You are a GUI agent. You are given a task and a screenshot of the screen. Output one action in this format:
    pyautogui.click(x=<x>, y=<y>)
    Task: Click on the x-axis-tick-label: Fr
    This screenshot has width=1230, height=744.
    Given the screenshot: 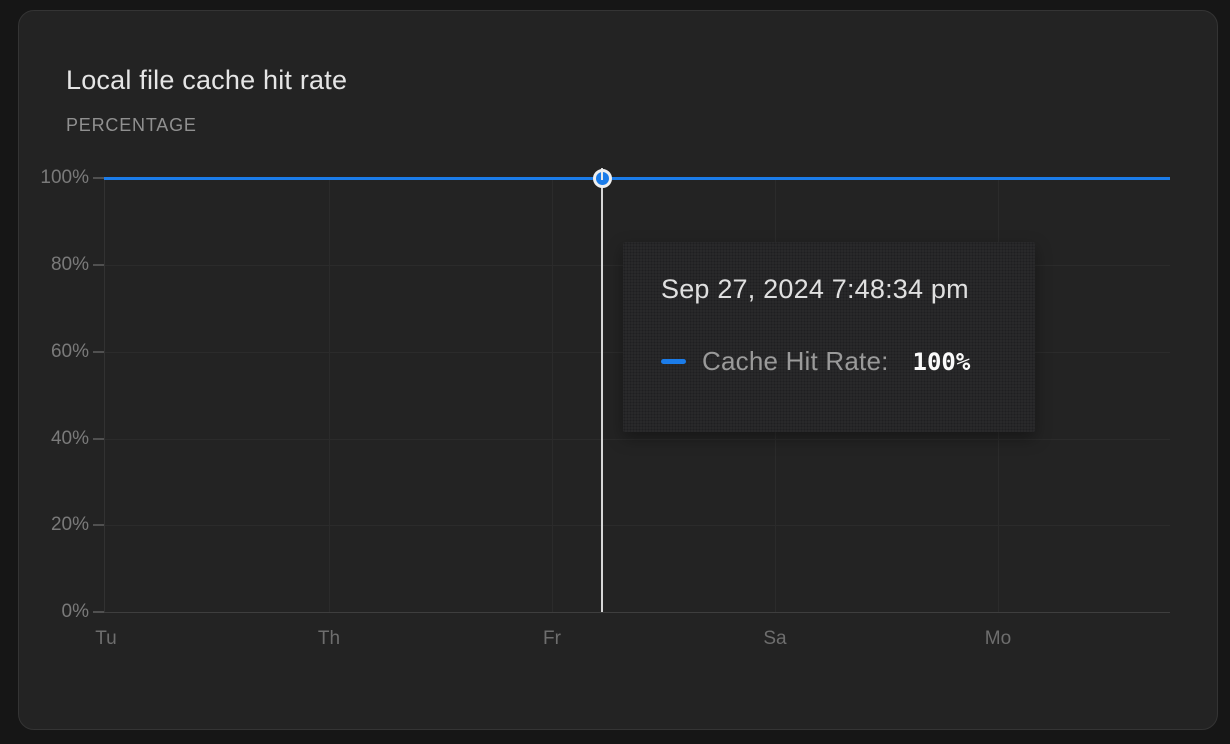 What is the action you would take?
    pyautogui.click(x=552, y=638)
    